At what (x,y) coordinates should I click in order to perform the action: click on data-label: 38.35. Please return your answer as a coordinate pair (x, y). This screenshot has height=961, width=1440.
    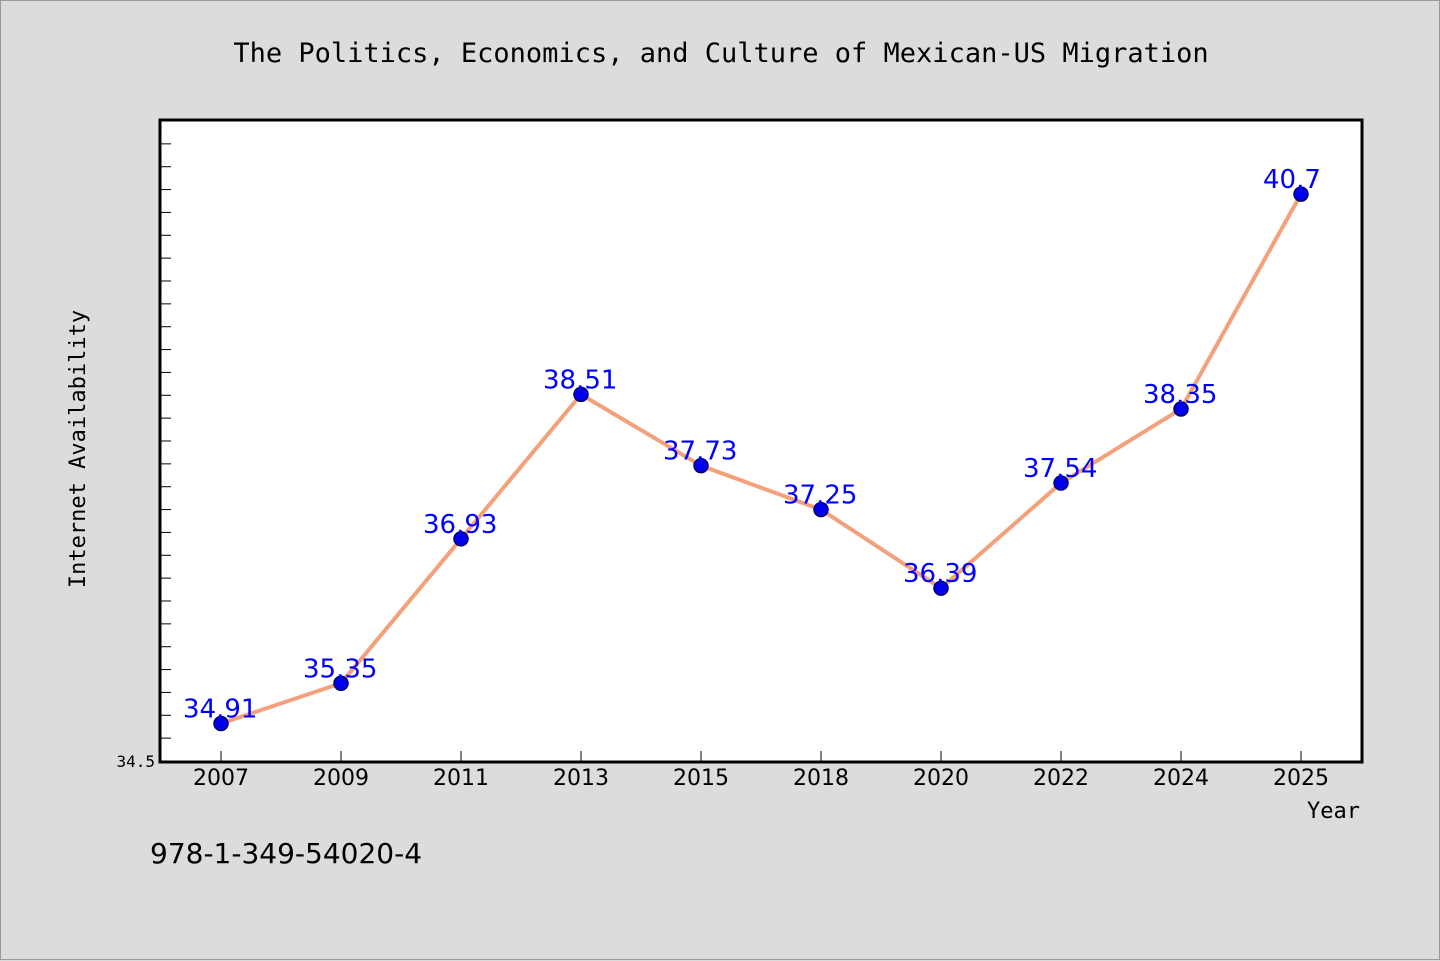
    Looking at the image, I should click on (1180, 395).